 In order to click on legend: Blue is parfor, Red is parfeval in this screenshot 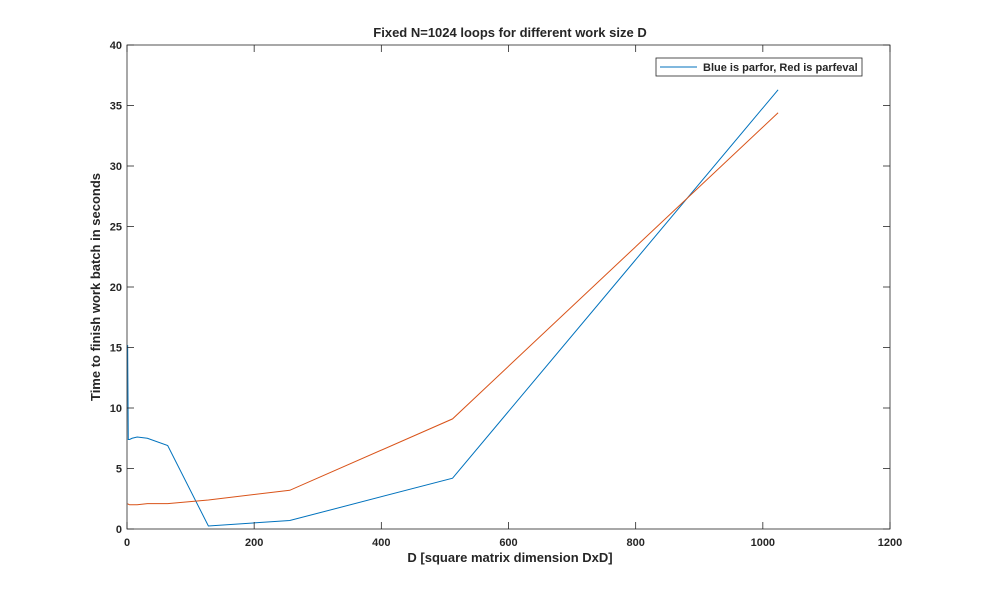, I will do `click(759, 67)`.